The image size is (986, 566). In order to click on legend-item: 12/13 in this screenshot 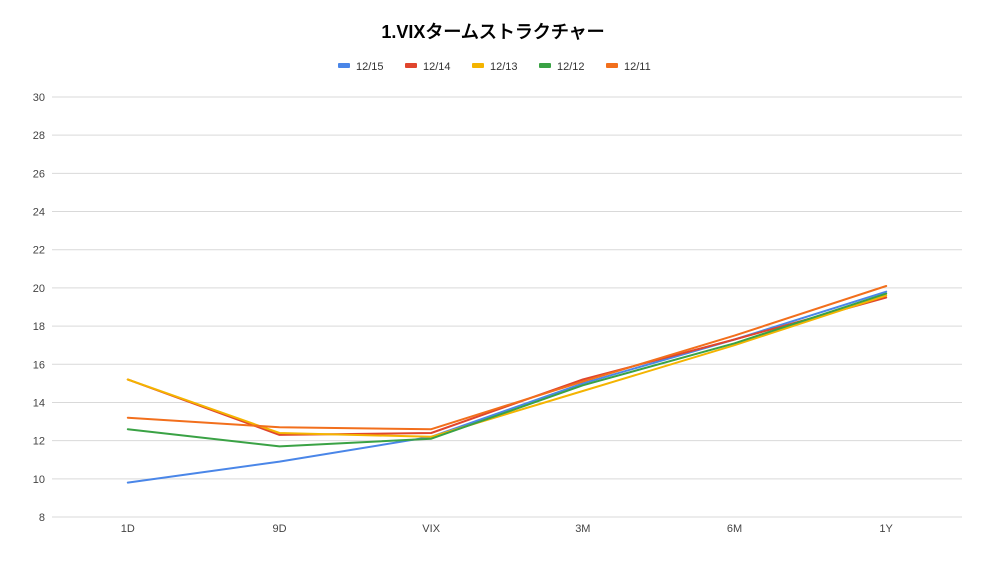, I will do `click(495, 67)`.